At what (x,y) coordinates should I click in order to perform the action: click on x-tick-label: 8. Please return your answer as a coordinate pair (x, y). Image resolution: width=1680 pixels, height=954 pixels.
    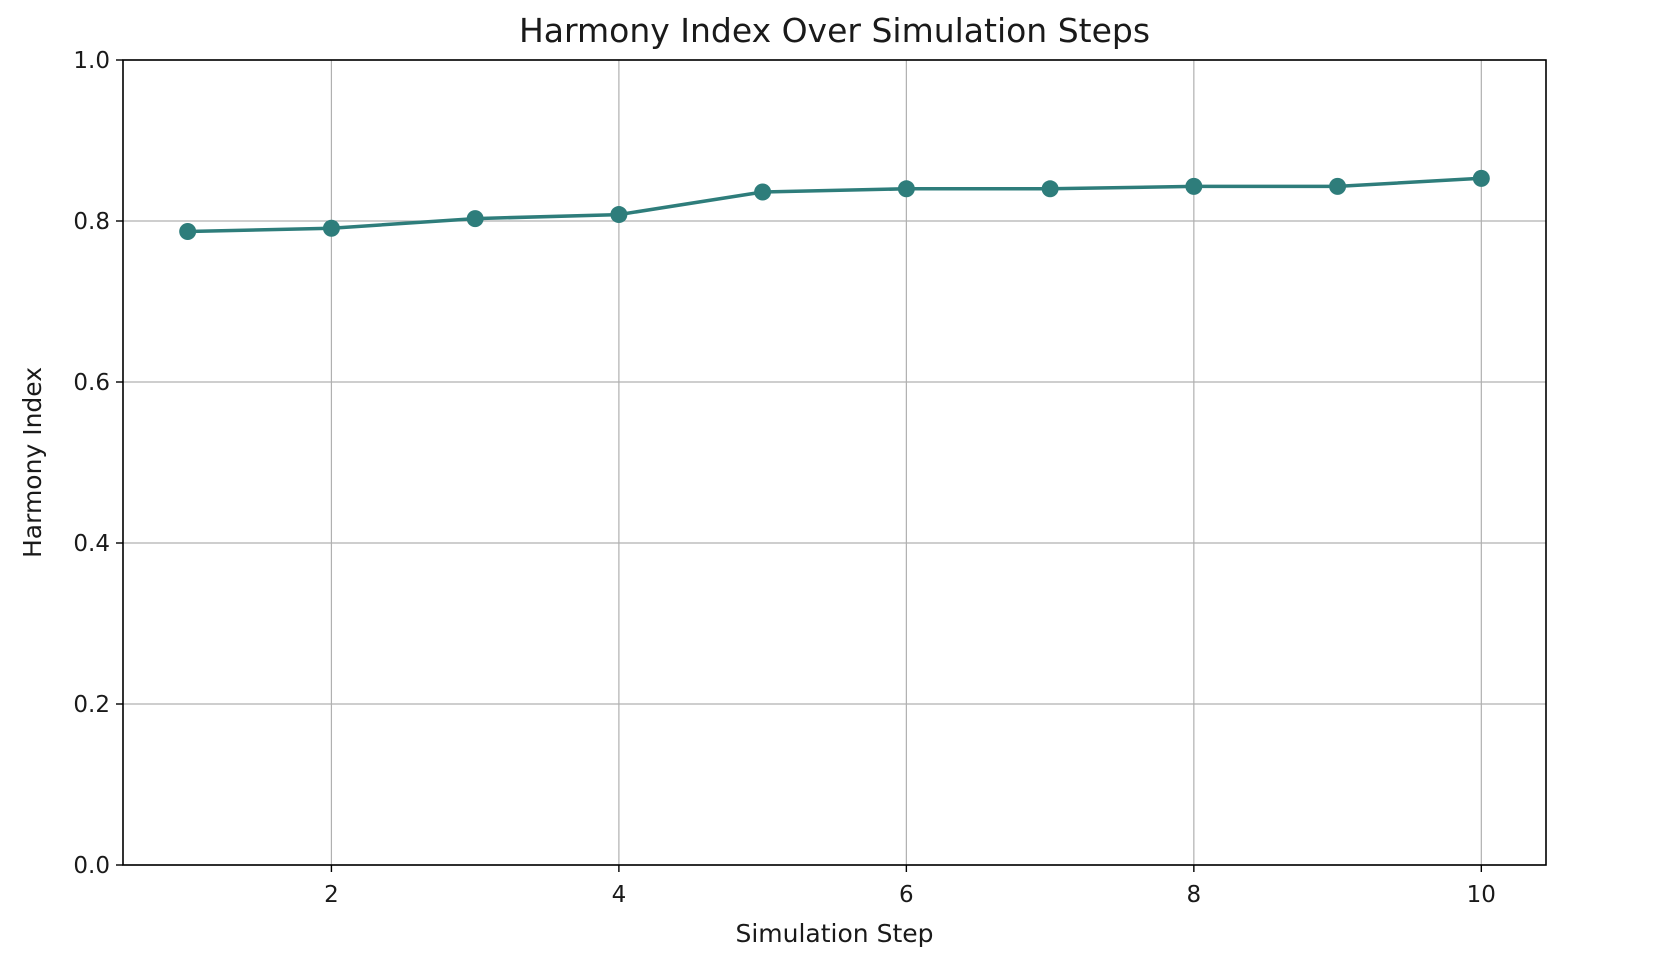
    Looking at the image, I should click on (1194, 895).